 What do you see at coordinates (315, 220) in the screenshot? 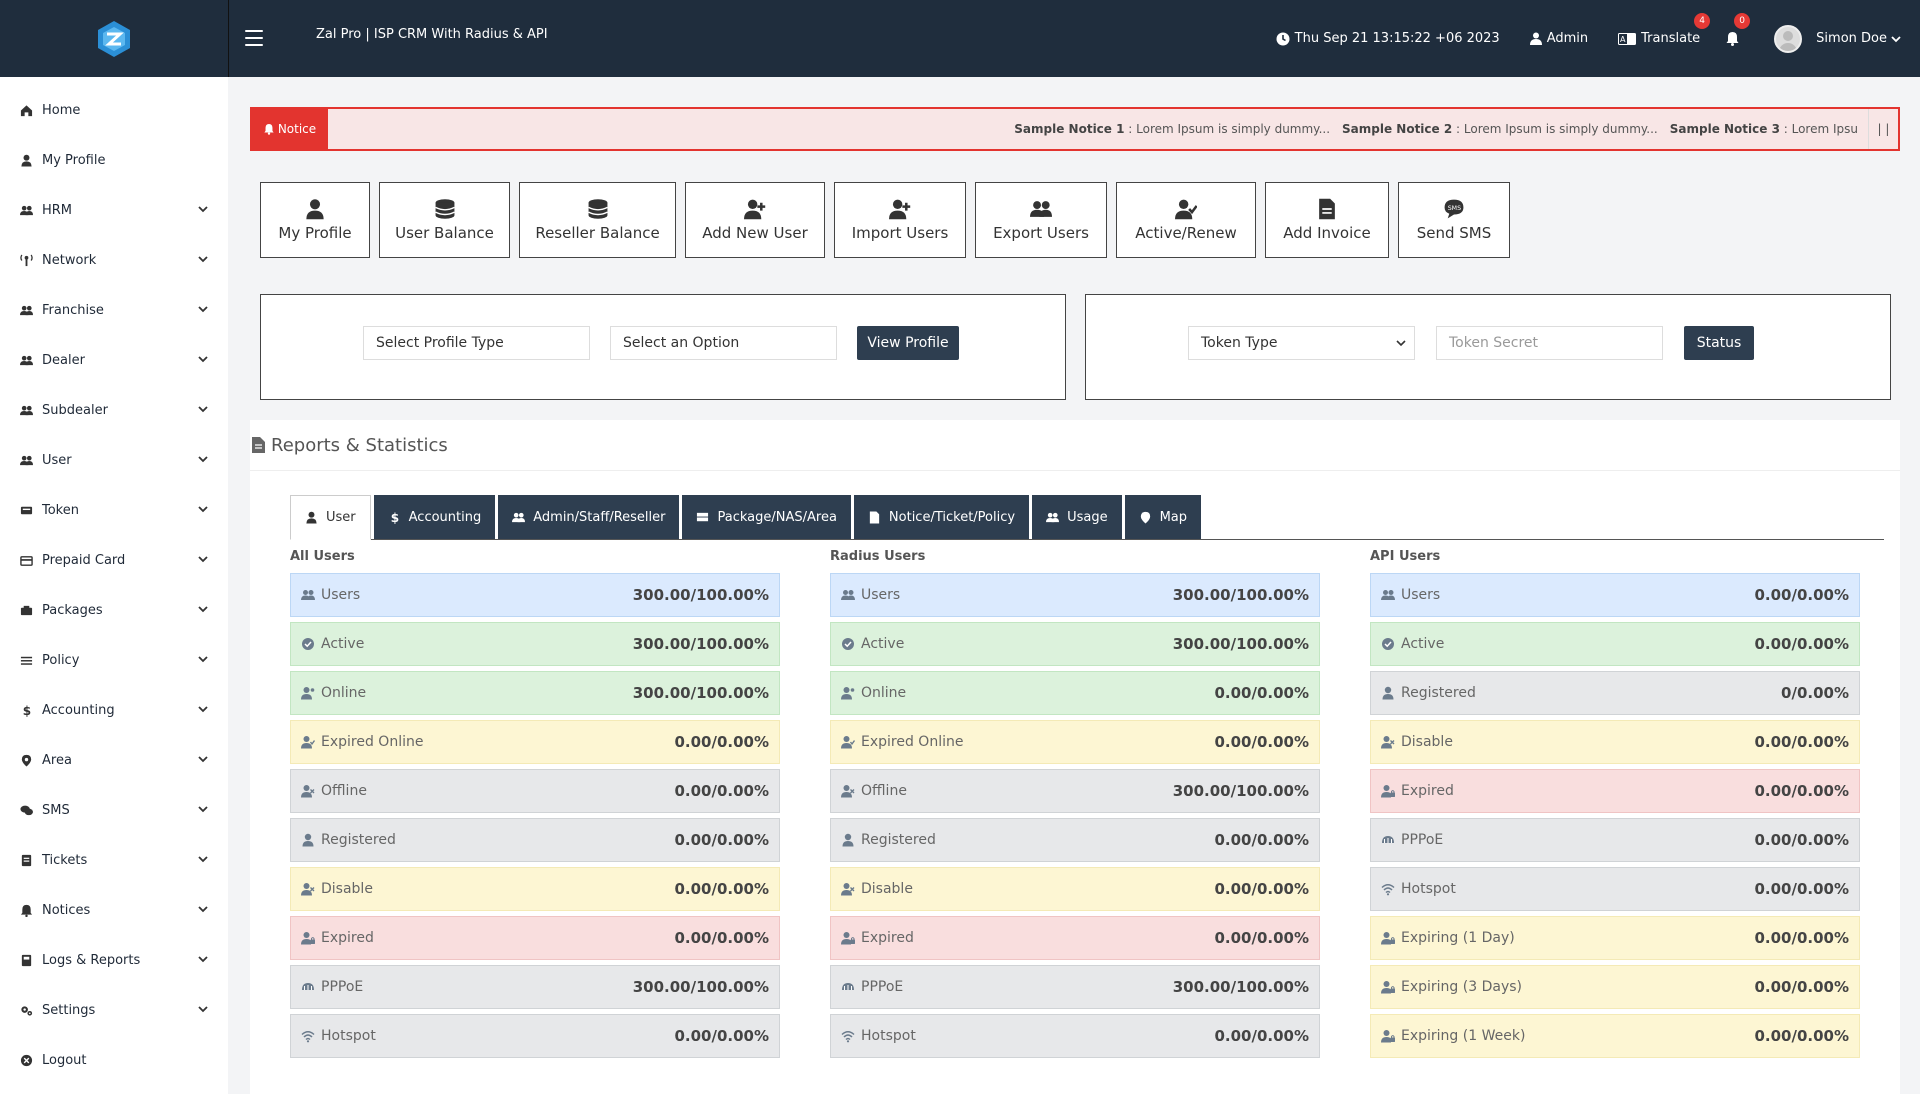
I see `quick-my-profile-button: My Profile` at bounding box center [315, 220].